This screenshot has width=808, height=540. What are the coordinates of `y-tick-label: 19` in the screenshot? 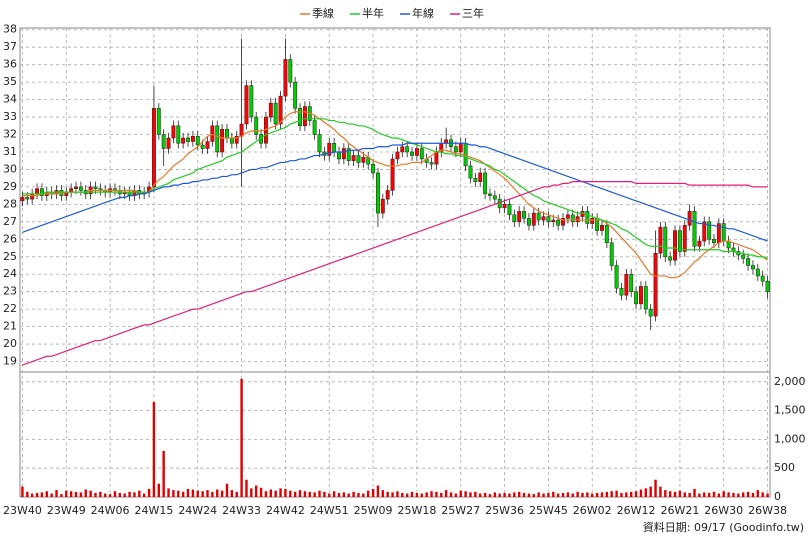 It's located at (10, 361).